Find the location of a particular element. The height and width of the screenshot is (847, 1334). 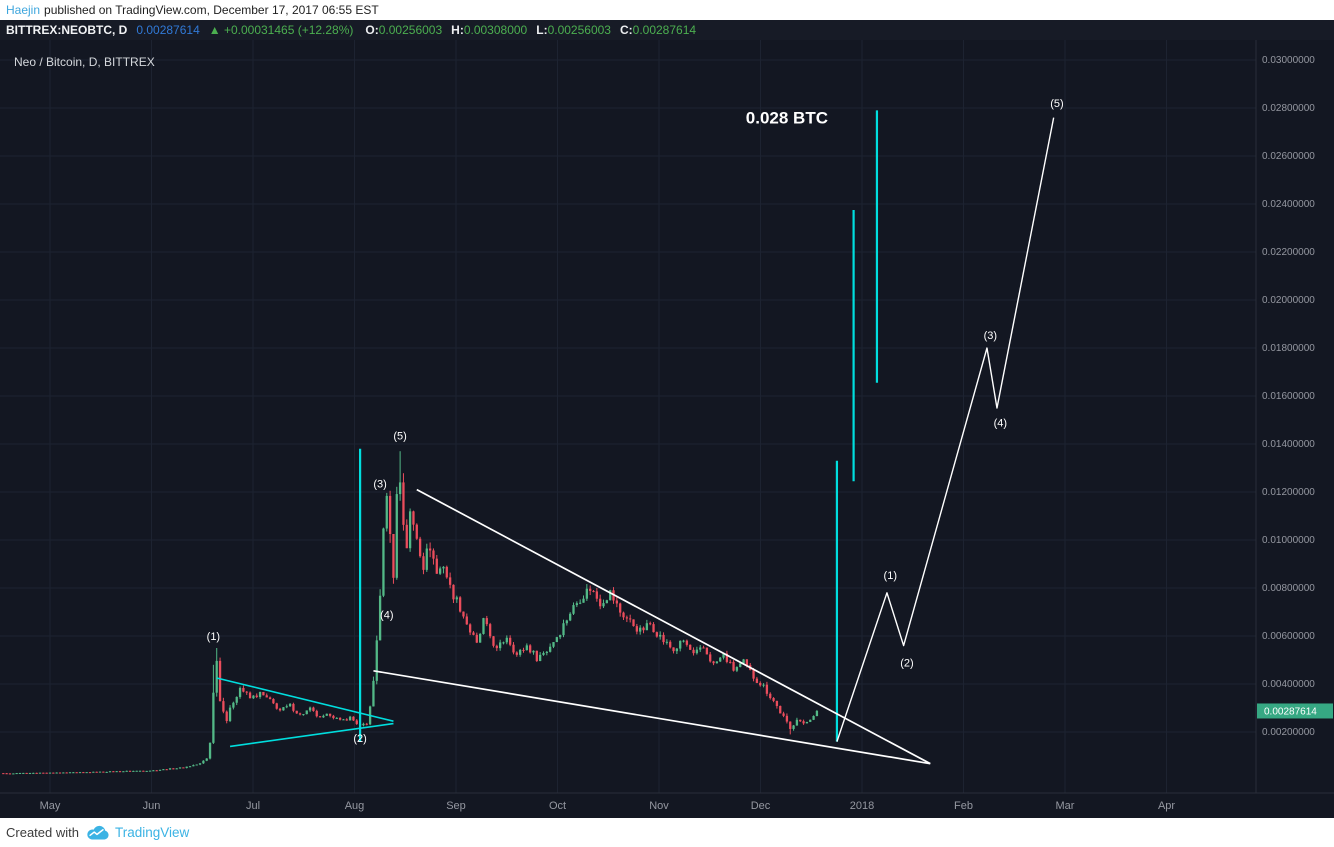

price-tick-label: 0.02800000 is located at coordinates (1288, 108).